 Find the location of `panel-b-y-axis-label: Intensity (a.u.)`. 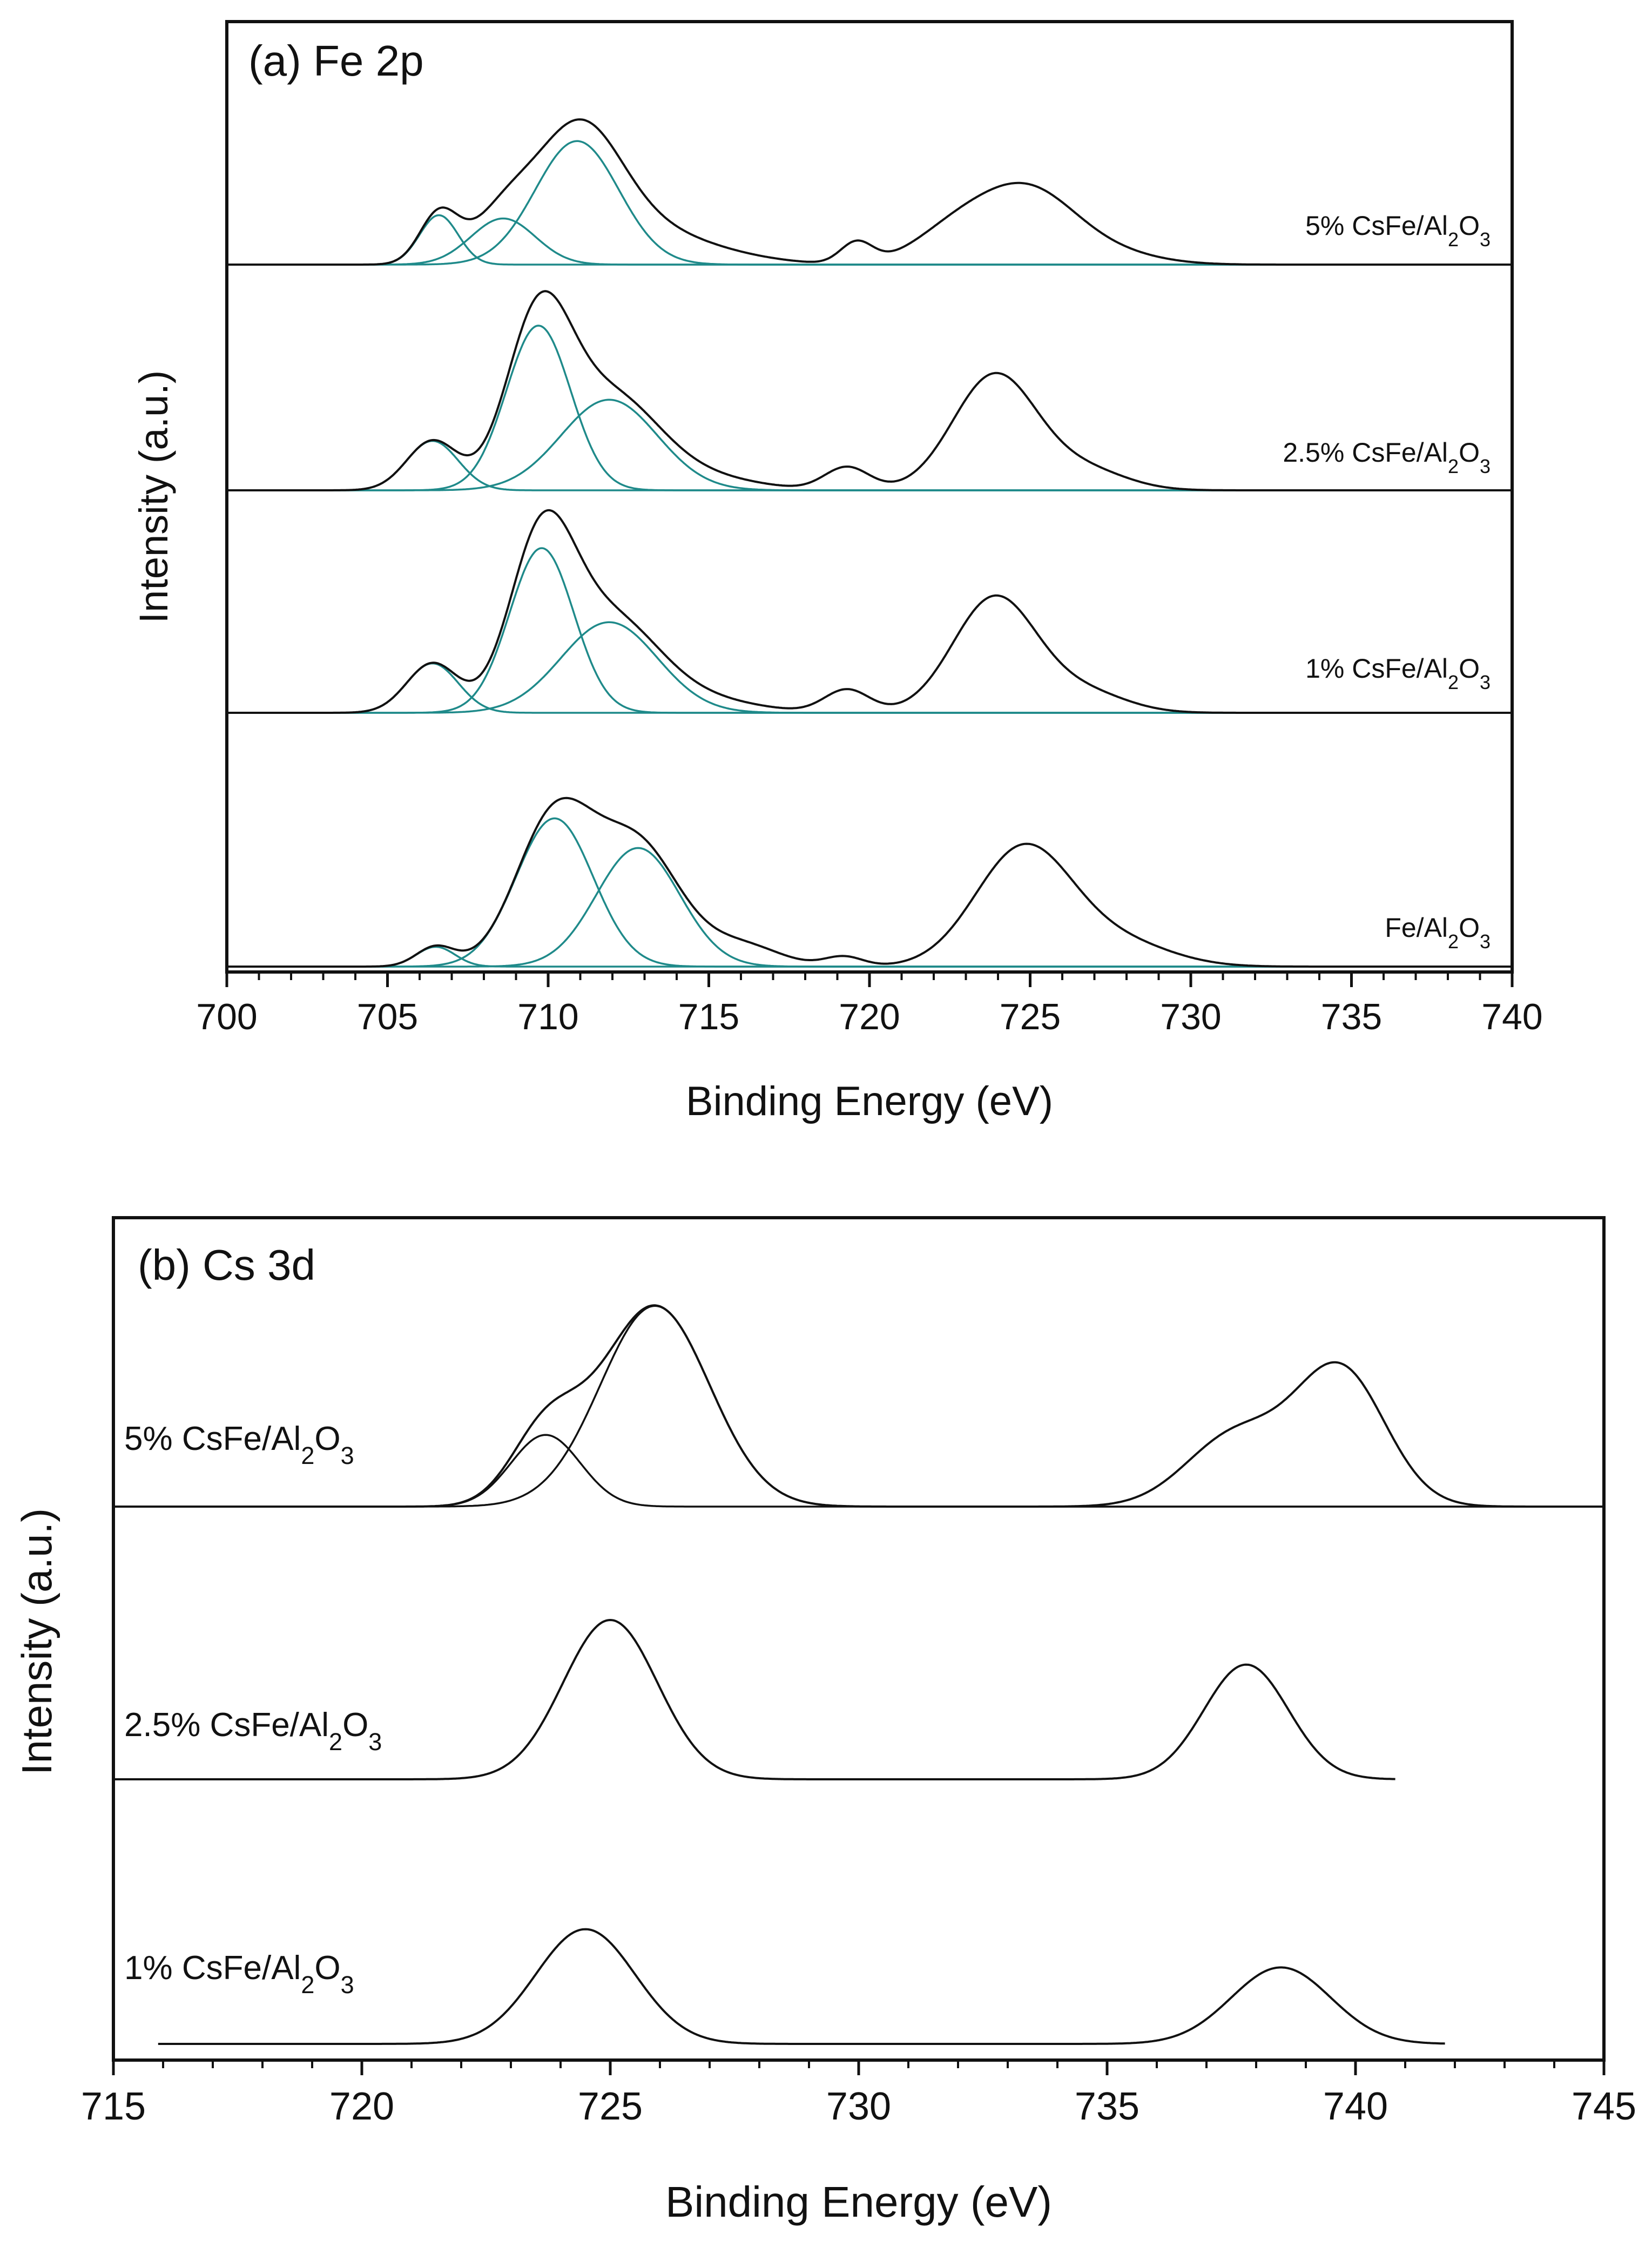

panel-b-y-axis-label: Intensity (a.u.) is located at coordinates (36, 1641).